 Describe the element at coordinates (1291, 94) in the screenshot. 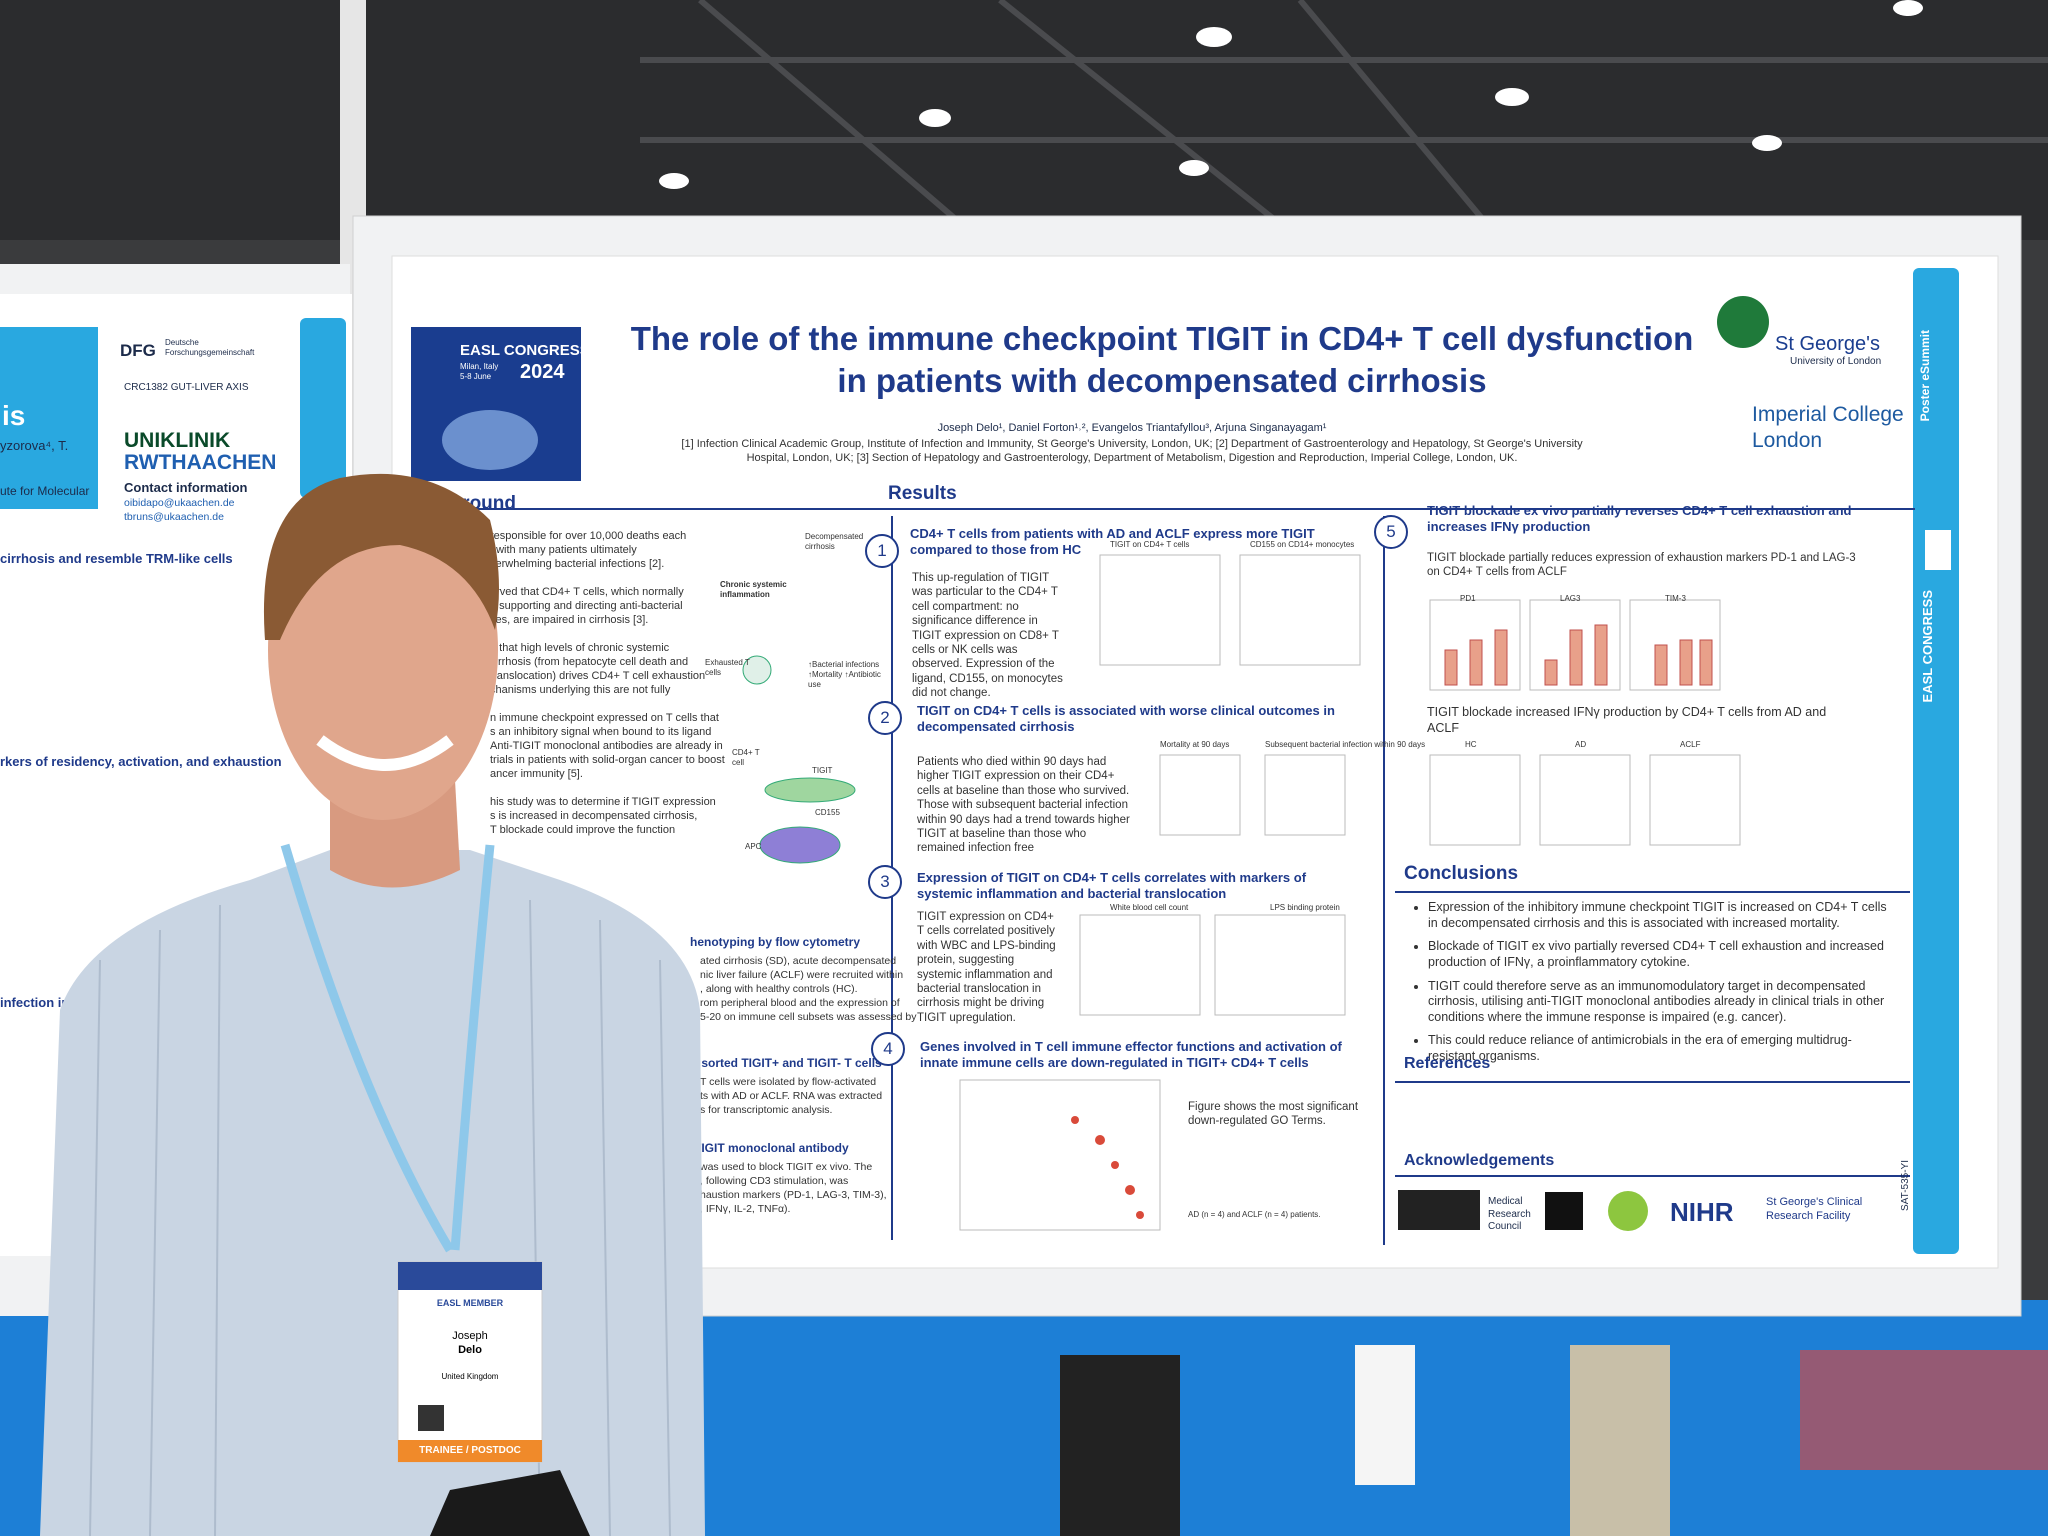

I see `ceiling-lights` at that location.